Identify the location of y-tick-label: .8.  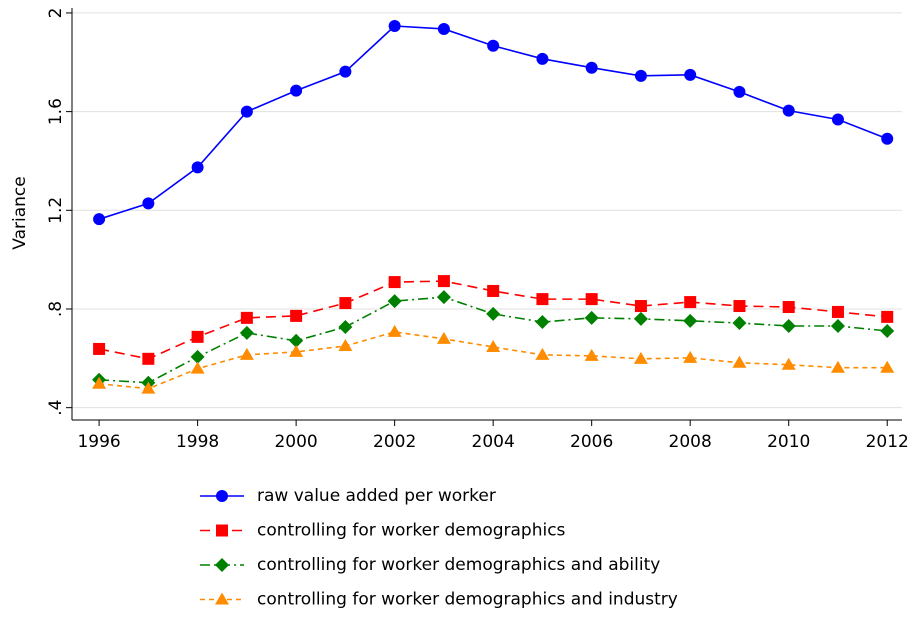
(56, 309).